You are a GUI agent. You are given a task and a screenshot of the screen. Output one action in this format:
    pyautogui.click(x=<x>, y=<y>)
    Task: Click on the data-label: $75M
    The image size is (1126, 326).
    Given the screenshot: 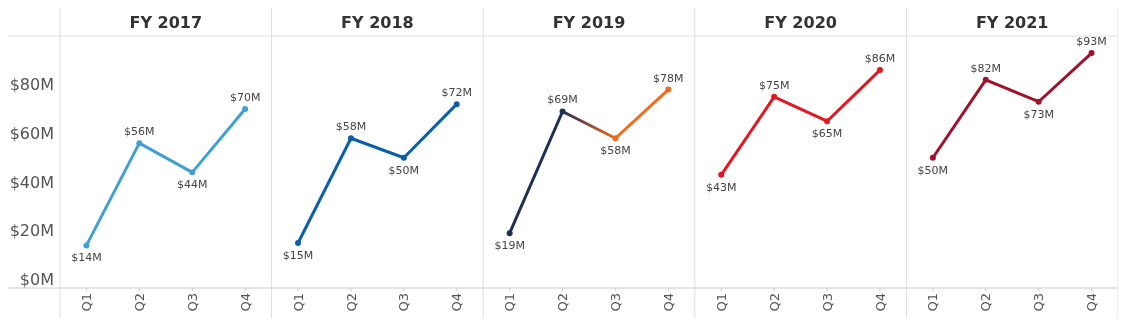 What is the action you would take?
    pyautogui.click(x=774, y=85)
    